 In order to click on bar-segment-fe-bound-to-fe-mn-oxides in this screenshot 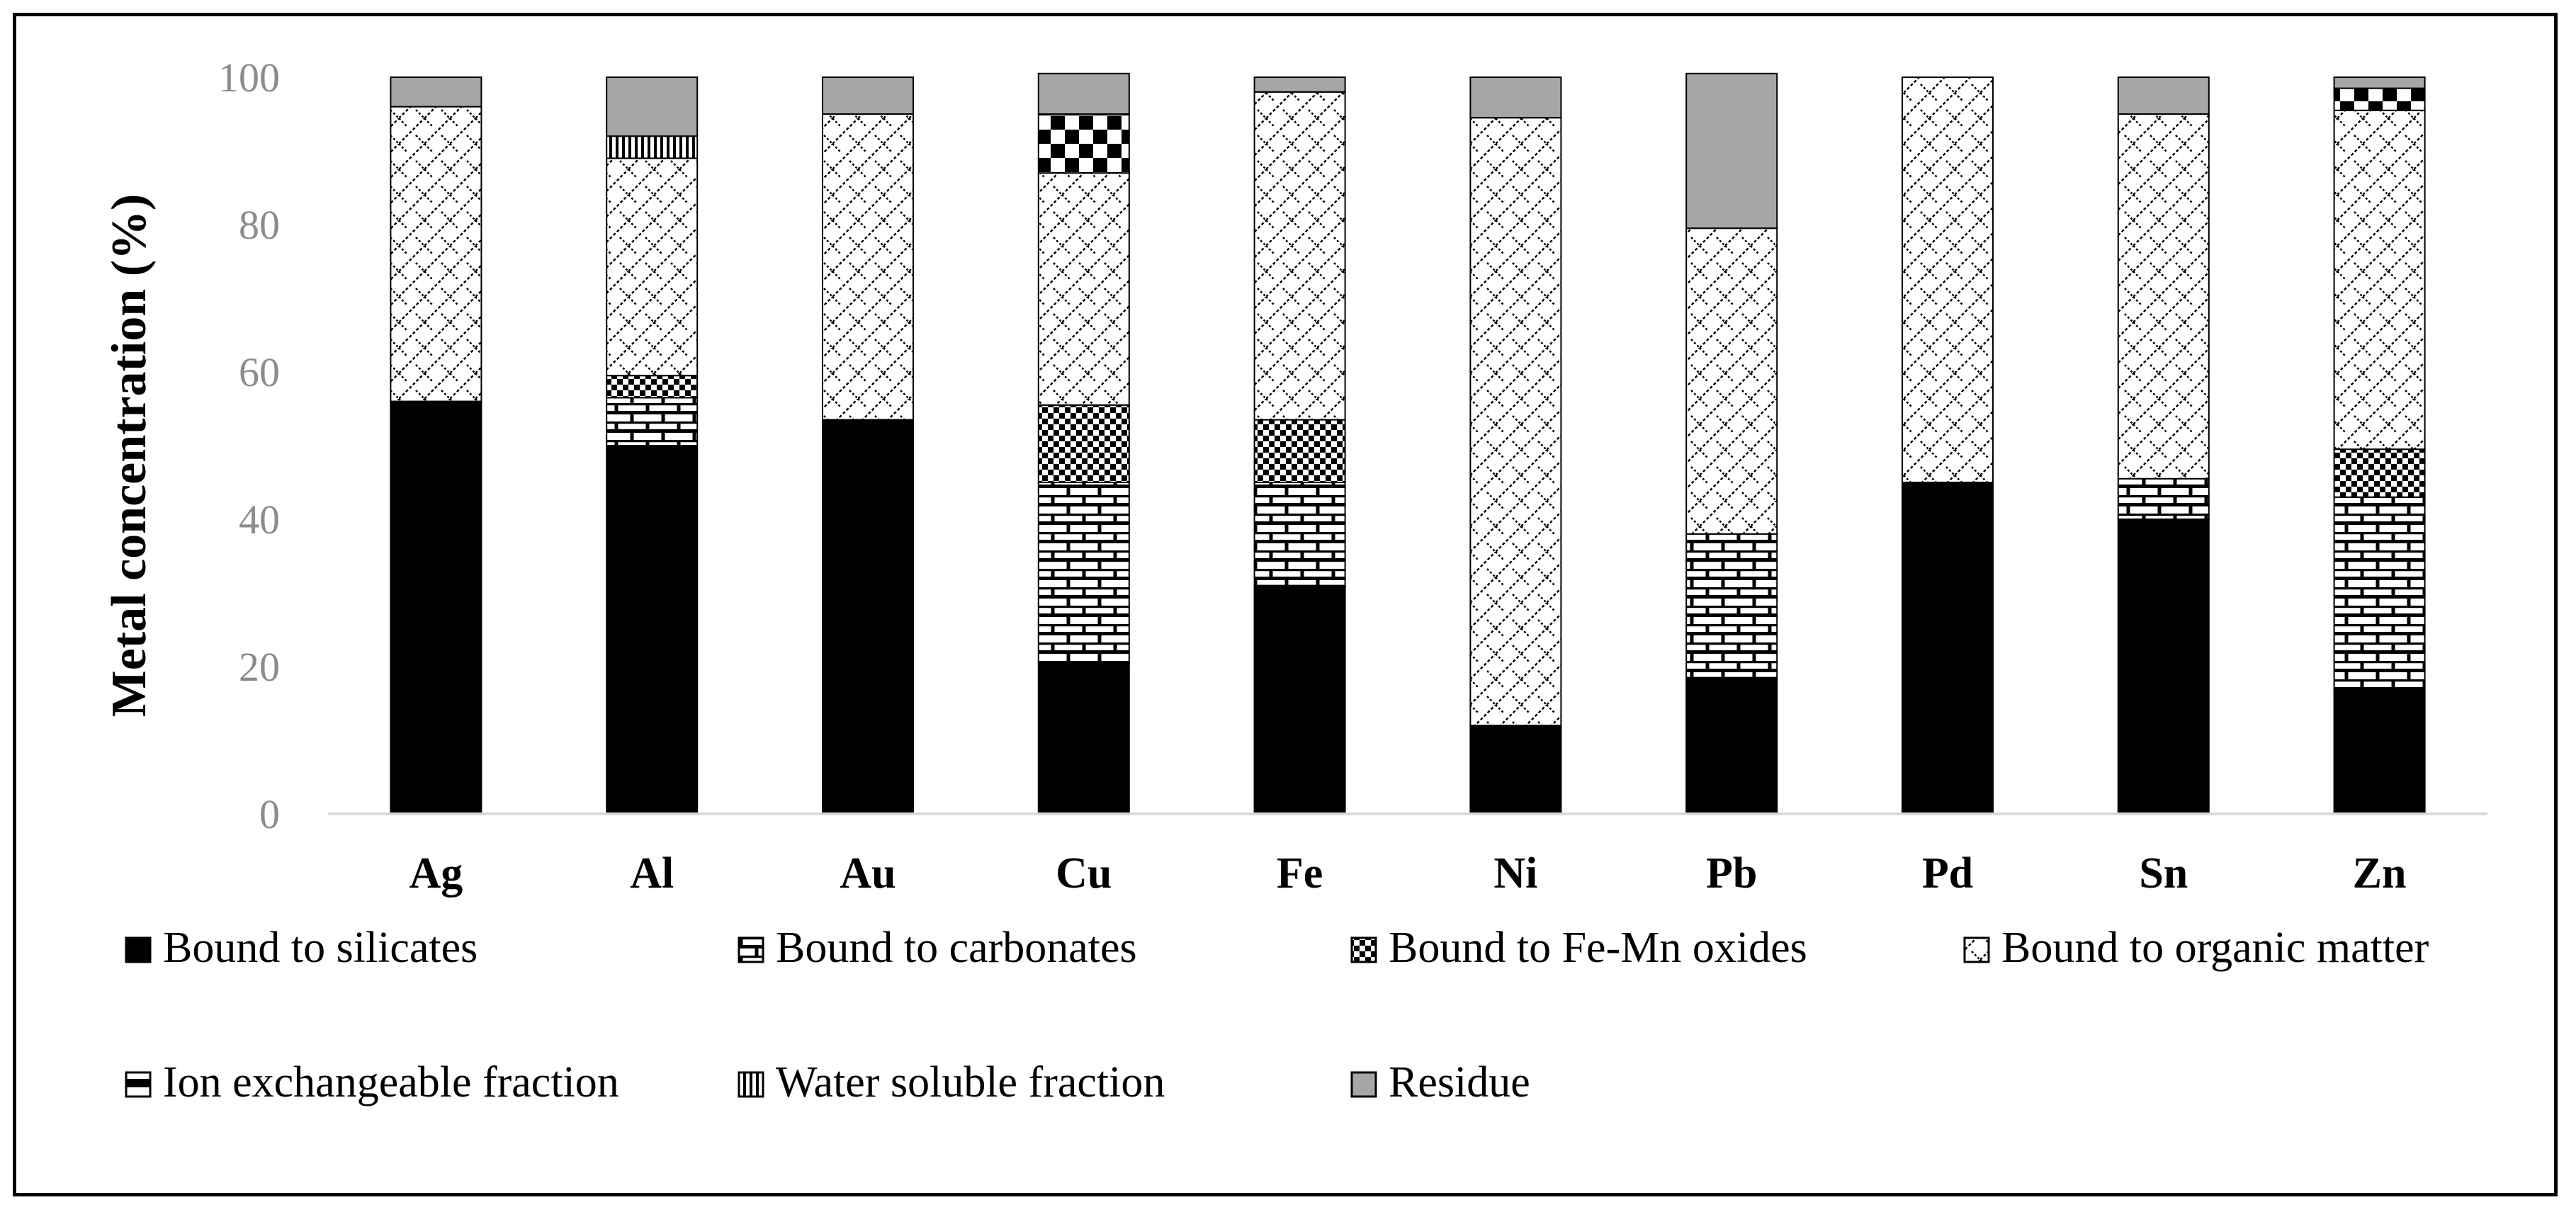, I will do `click(1299, 451)`.